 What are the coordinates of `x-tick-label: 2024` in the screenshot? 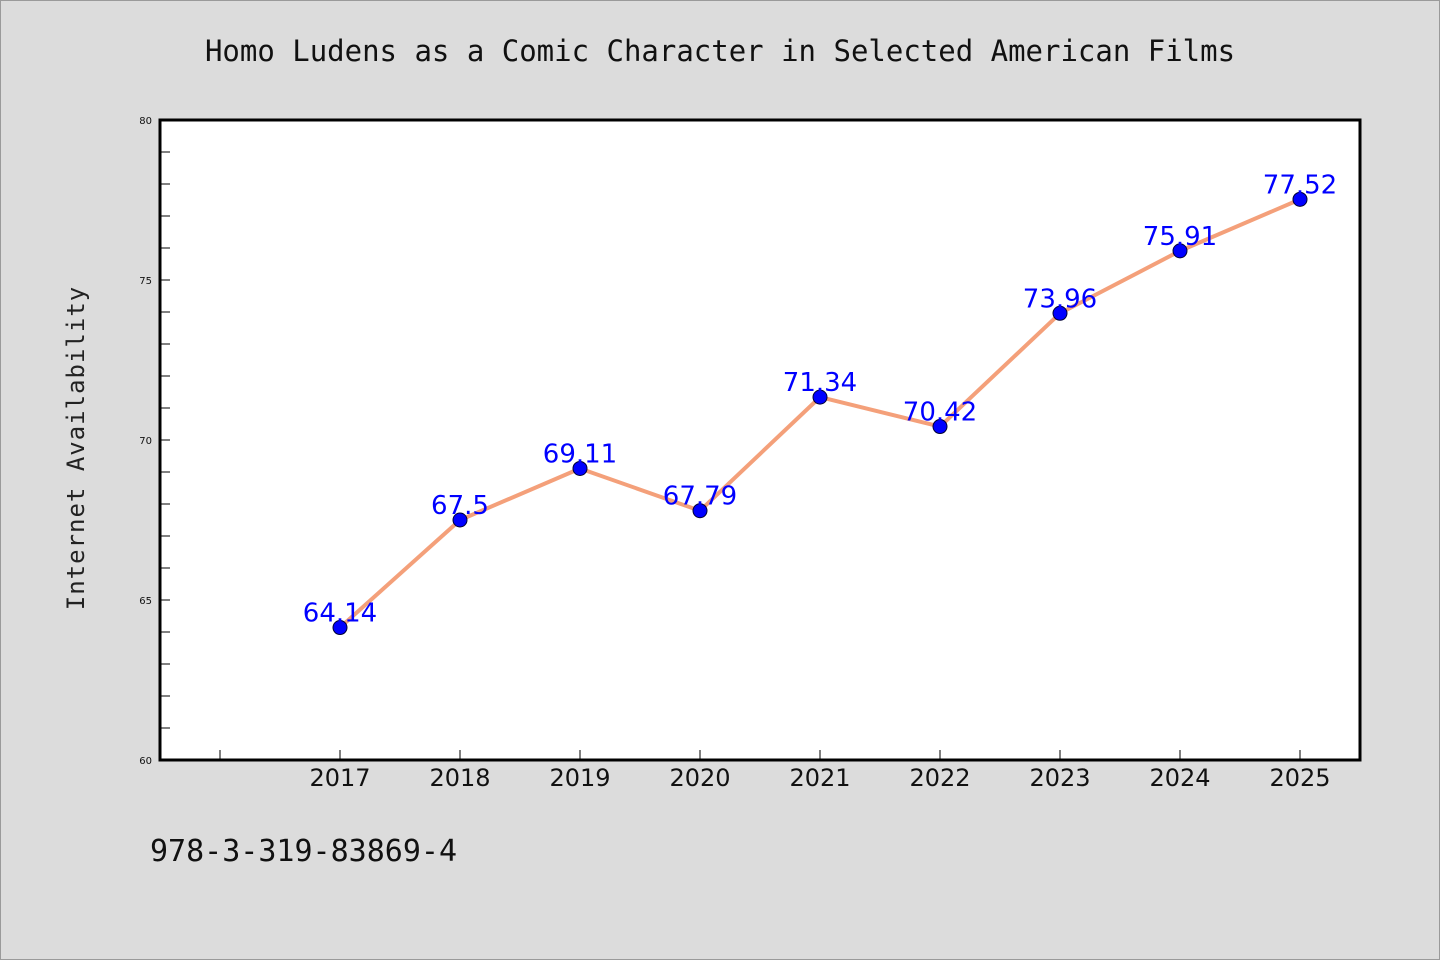 It's located at (1179, 778).